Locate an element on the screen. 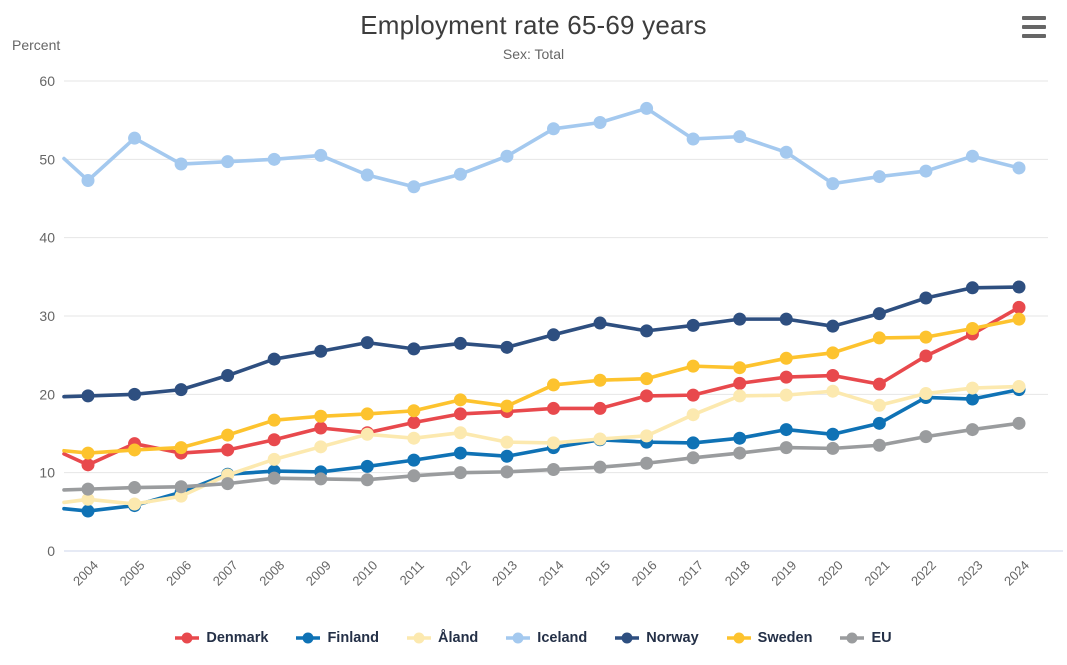 This screenshot has height=665, width=1067. data-point-norway-2021 is located at coordinates (879, 314).